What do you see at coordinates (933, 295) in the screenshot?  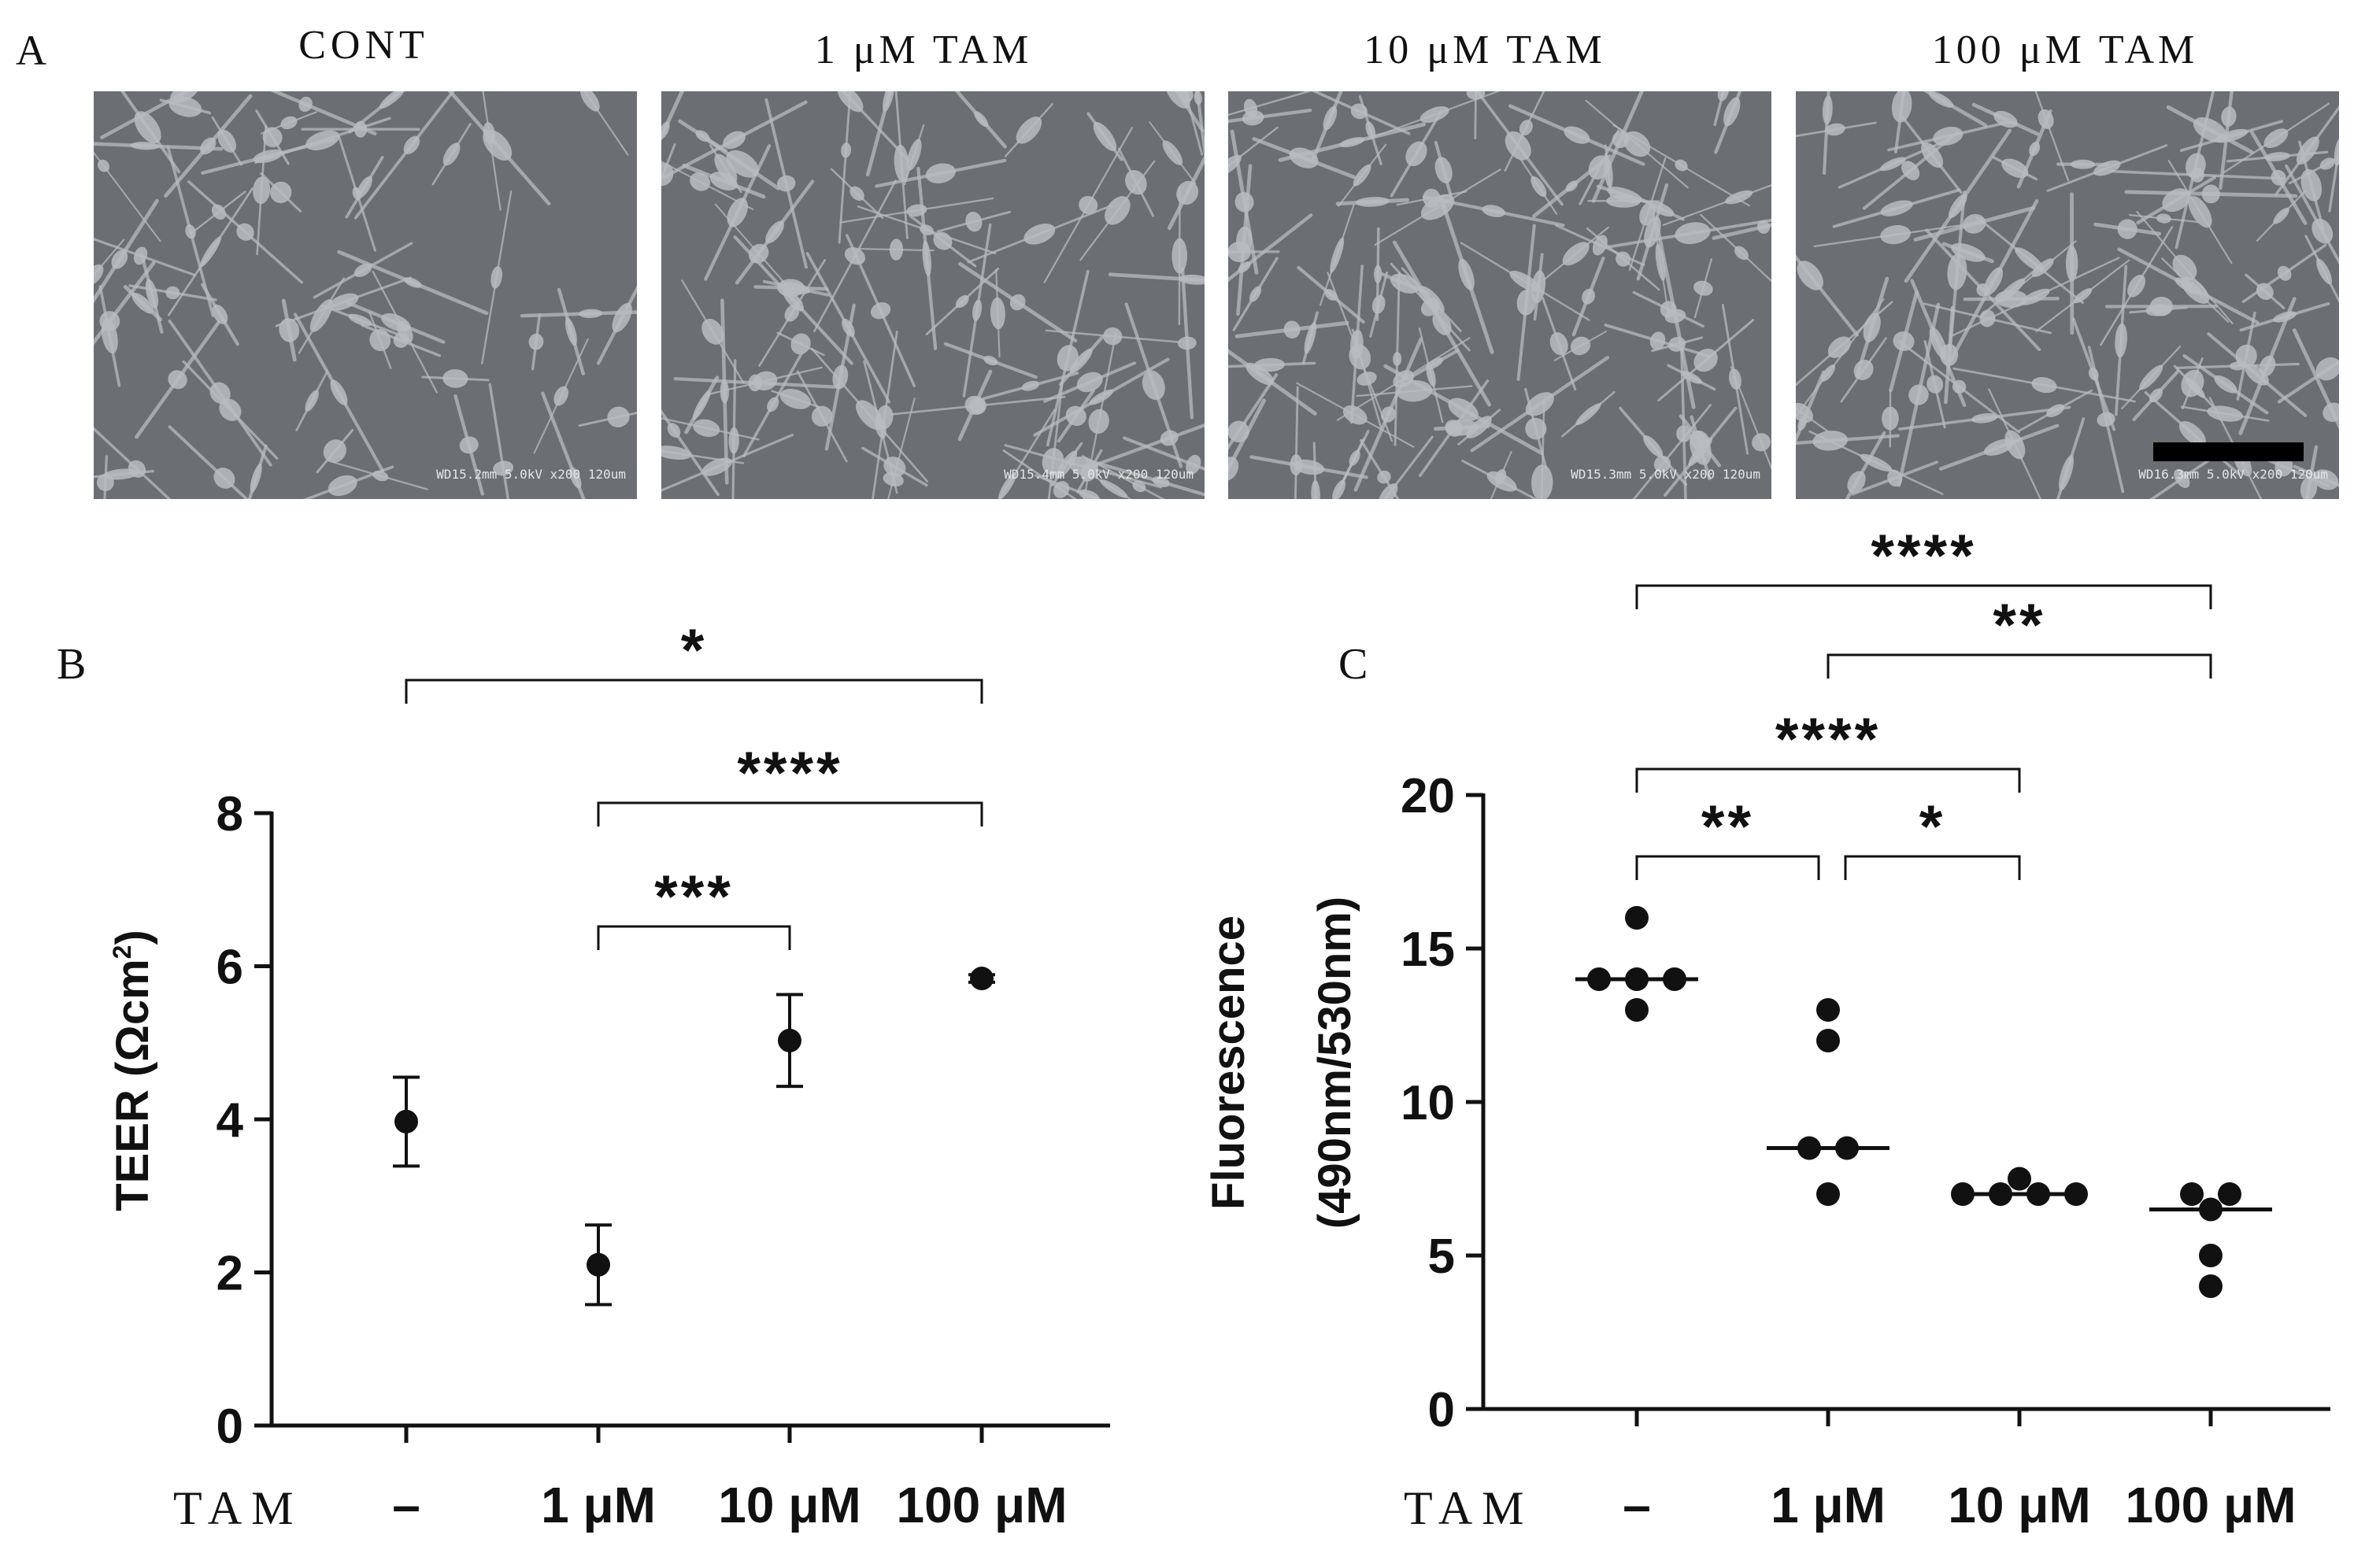 I see `sem-cells-1um` at bounding box center [933, 295].